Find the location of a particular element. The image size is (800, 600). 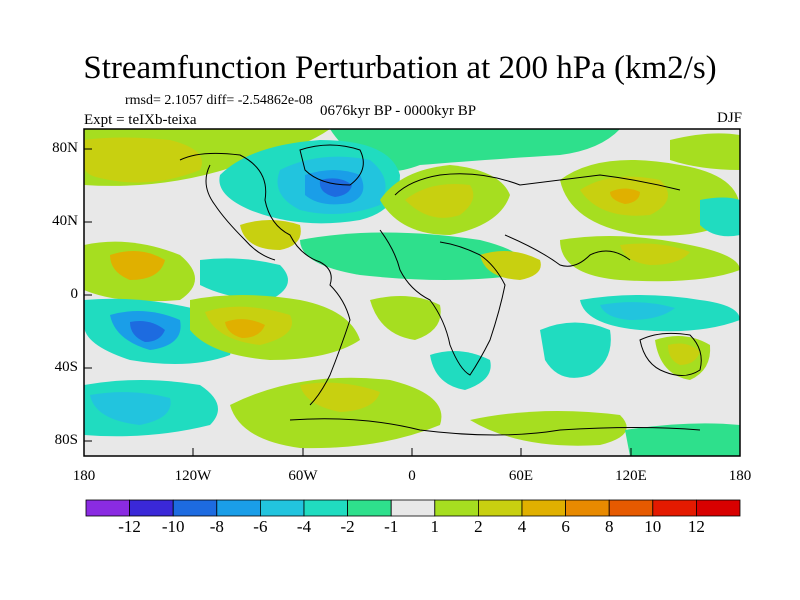

colorbar-tick-label: 2 is located at coordinates (478, 526).